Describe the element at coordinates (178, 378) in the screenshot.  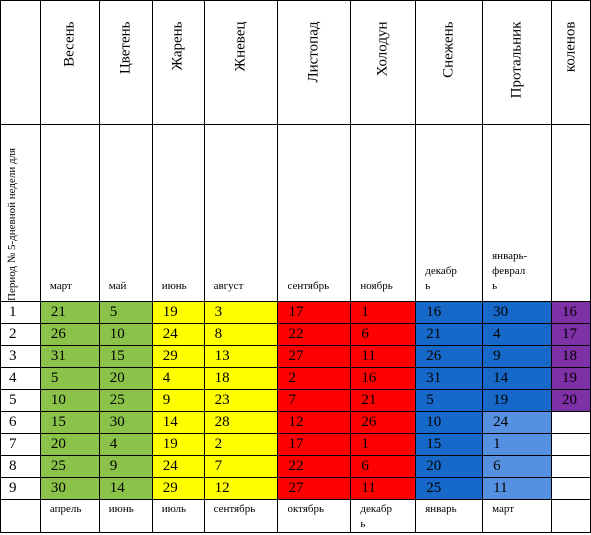
I see `day-cell: 4` at that location.